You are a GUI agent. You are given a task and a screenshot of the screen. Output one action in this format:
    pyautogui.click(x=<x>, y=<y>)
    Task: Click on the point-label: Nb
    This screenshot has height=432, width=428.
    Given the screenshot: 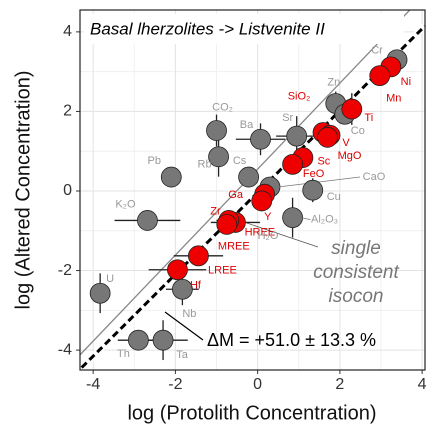 What is the action you would take?
    pyautogui.click(x=189, y=314)
    